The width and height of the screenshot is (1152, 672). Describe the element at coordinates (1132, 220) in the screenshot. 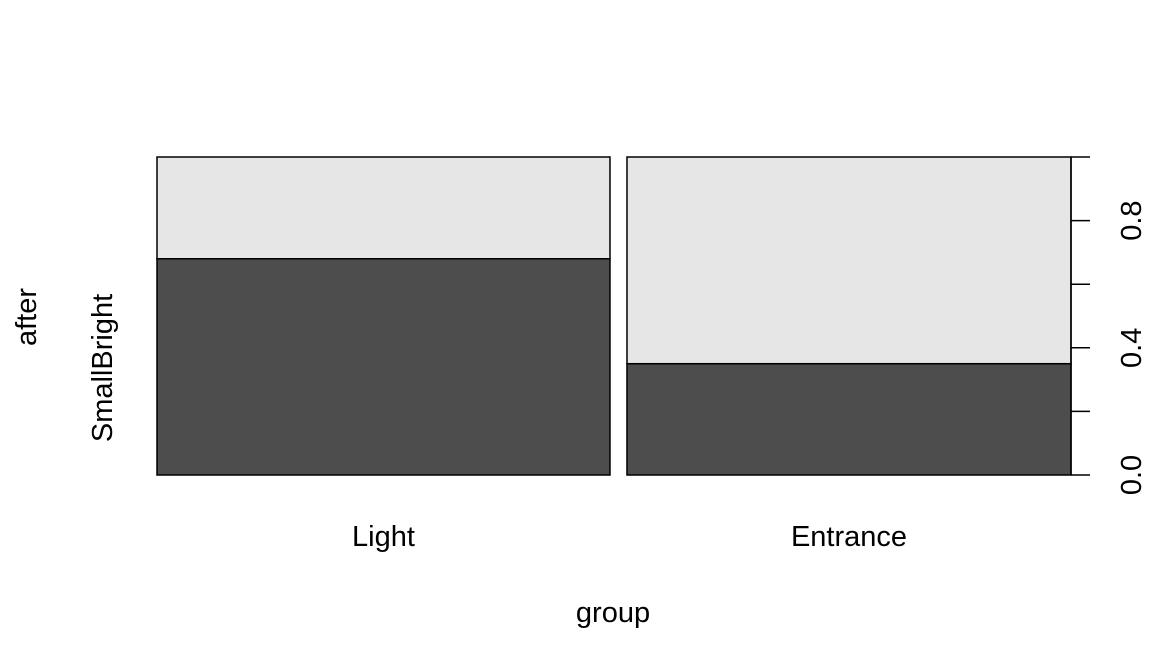

I see `y-tick-label: 0.8` at that location.